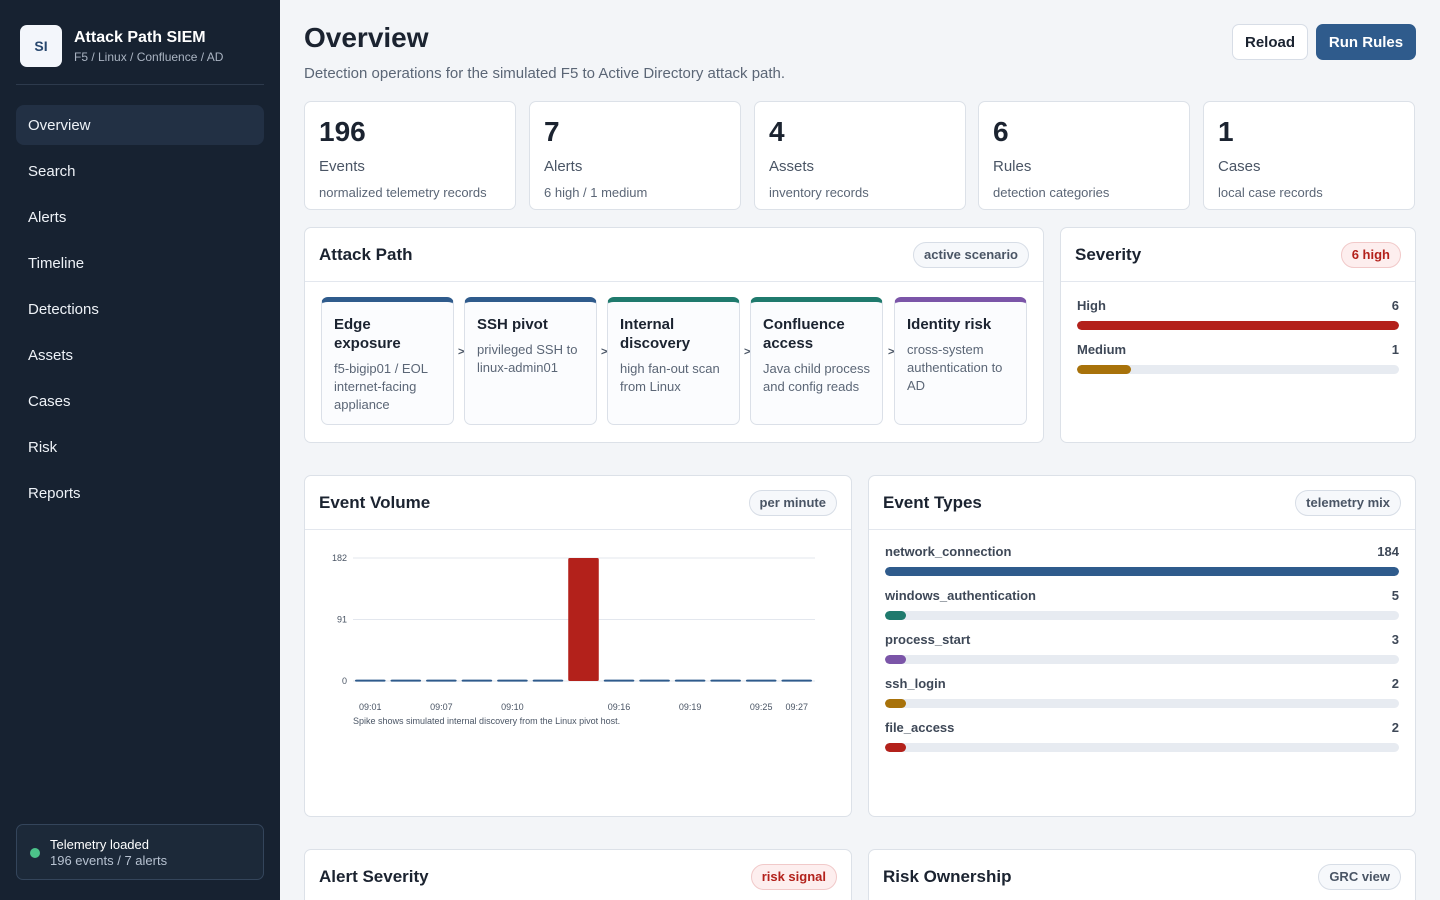 Image resolution: width=1440 pixels, height=900 pixels. Describe the element at coordinates (895, 747) in the screenshot. I see `bar-fill` at that location.